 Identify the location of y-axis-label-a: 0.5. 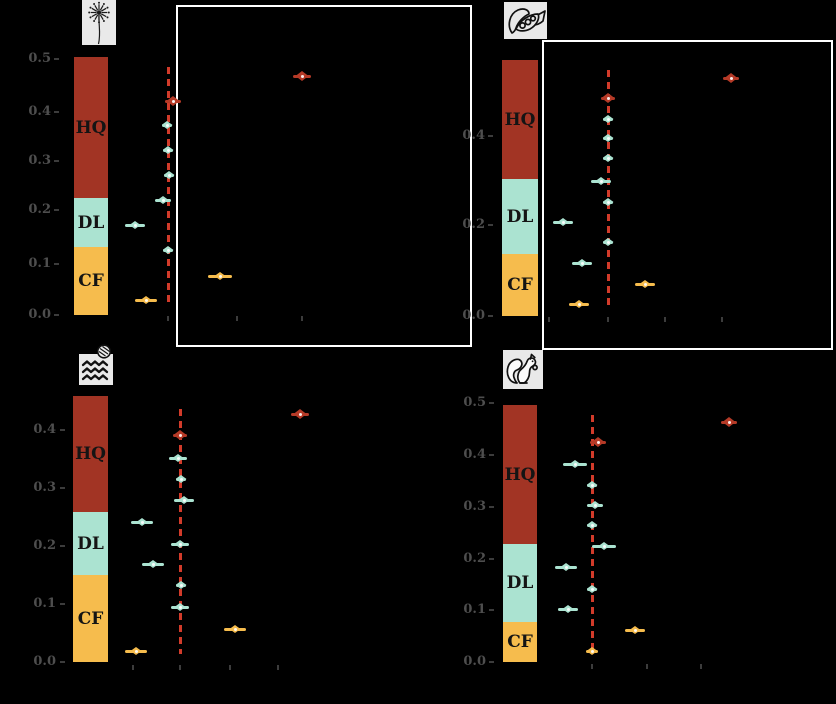
(39, 58).